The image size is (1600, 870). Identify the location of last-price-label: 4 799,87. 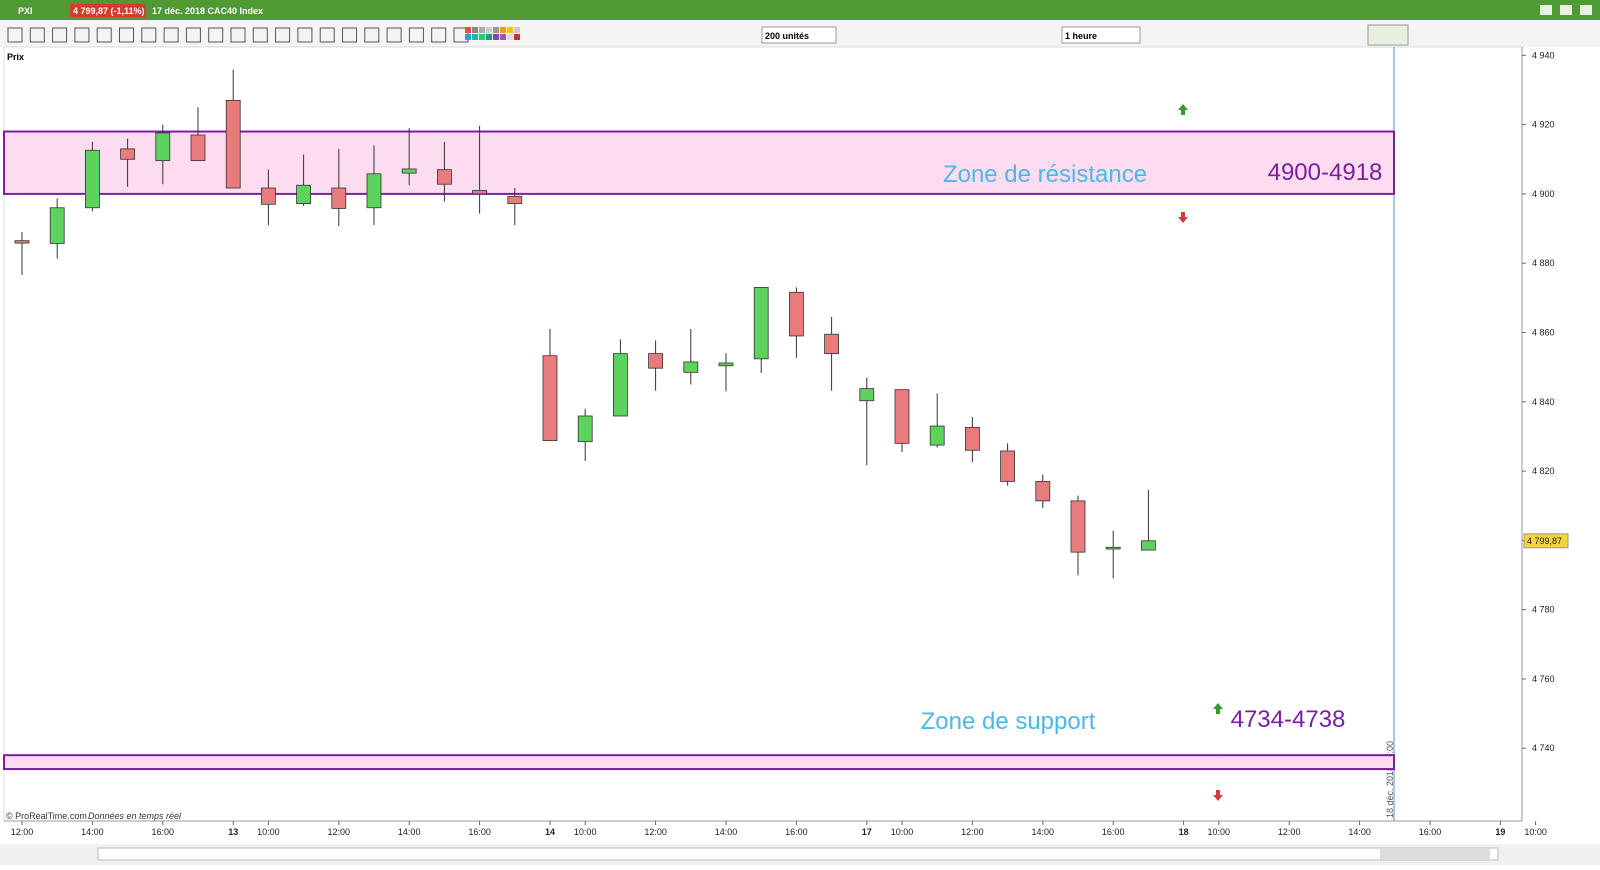
(1544, 541).